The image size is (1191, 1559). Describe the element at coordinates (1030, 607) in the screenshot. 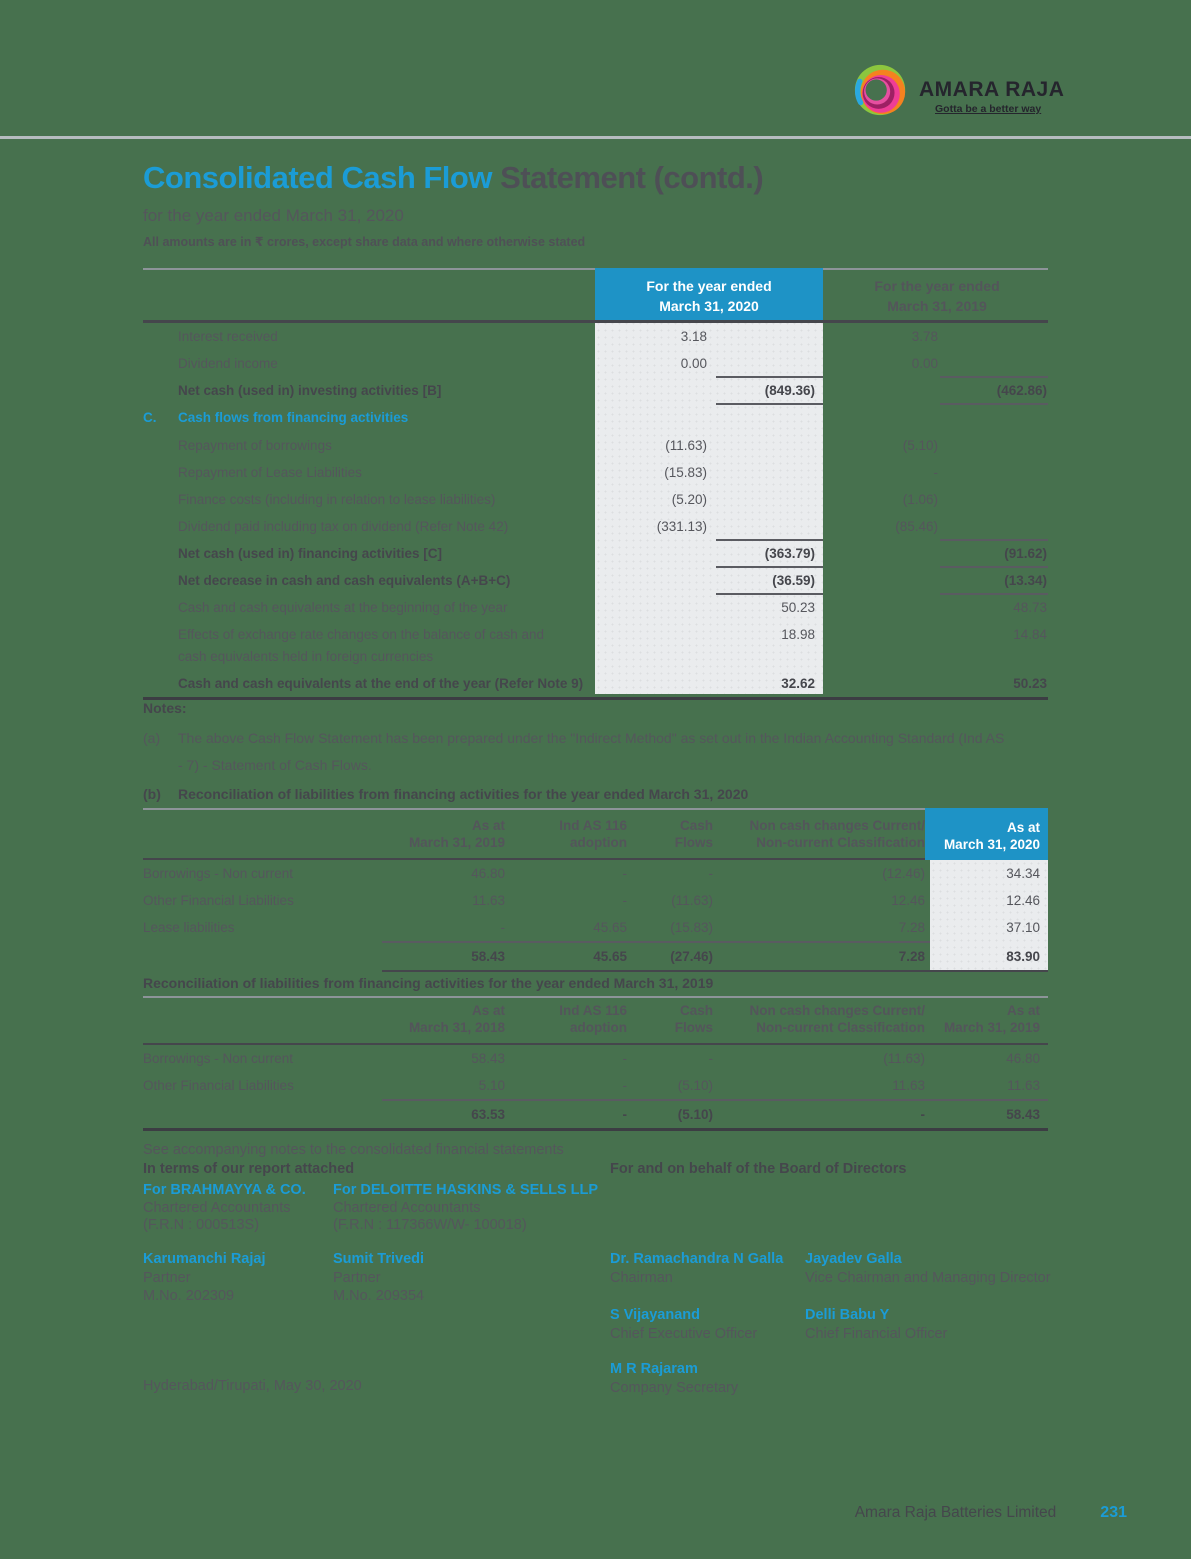

I see `value-2019: 48.73` at that location.